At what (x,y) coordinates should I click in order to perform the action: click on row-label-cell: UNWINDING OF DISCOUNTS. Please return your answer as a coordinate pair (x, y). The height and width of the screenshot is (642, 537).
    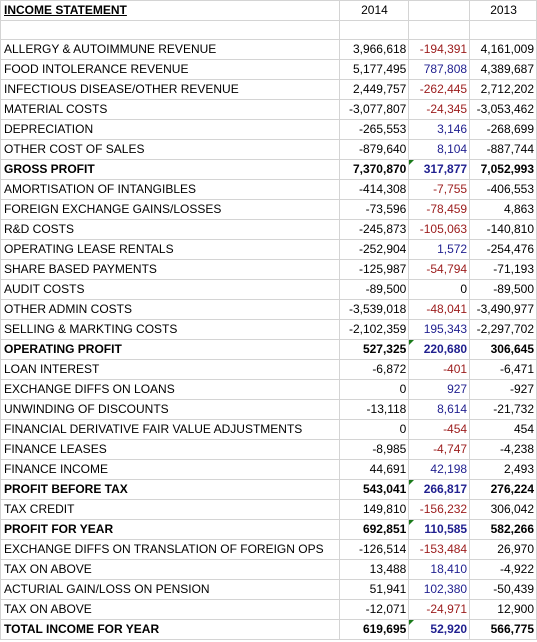
    Looking at the image, I should click on (170, 409).